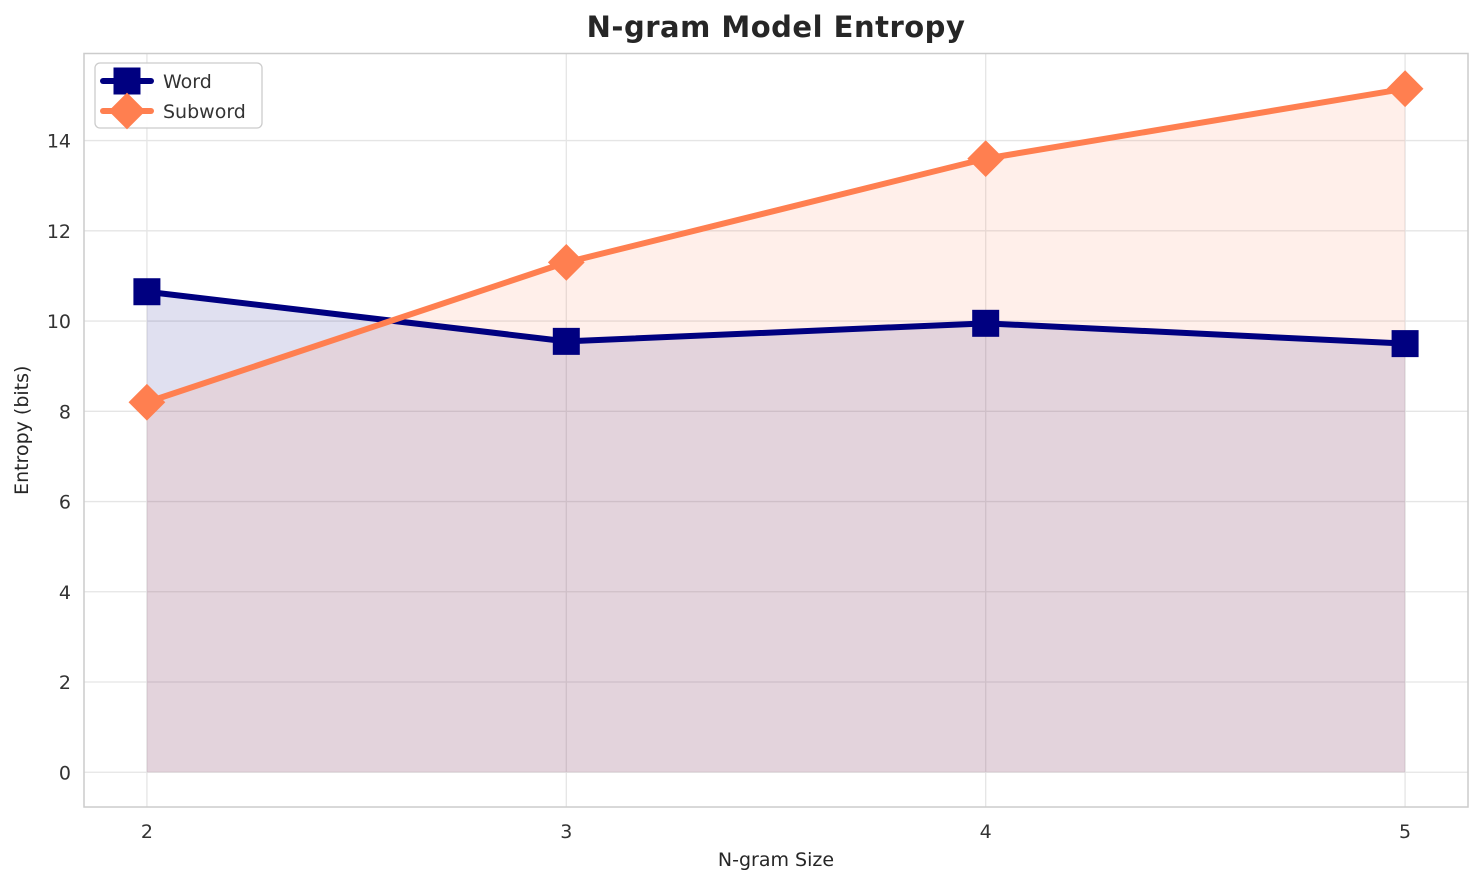  What do you see at coordinates (22, 430) in the screenshot?
I see `y-axis-label: Entropy (bits)` at bounding box center [22, 430].